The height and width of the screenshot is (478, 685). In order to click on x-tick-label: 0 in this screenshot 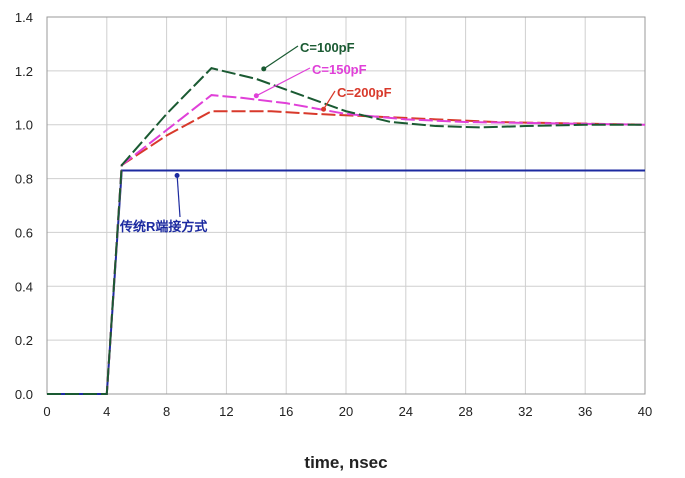, I will do `click(46, 411)`.